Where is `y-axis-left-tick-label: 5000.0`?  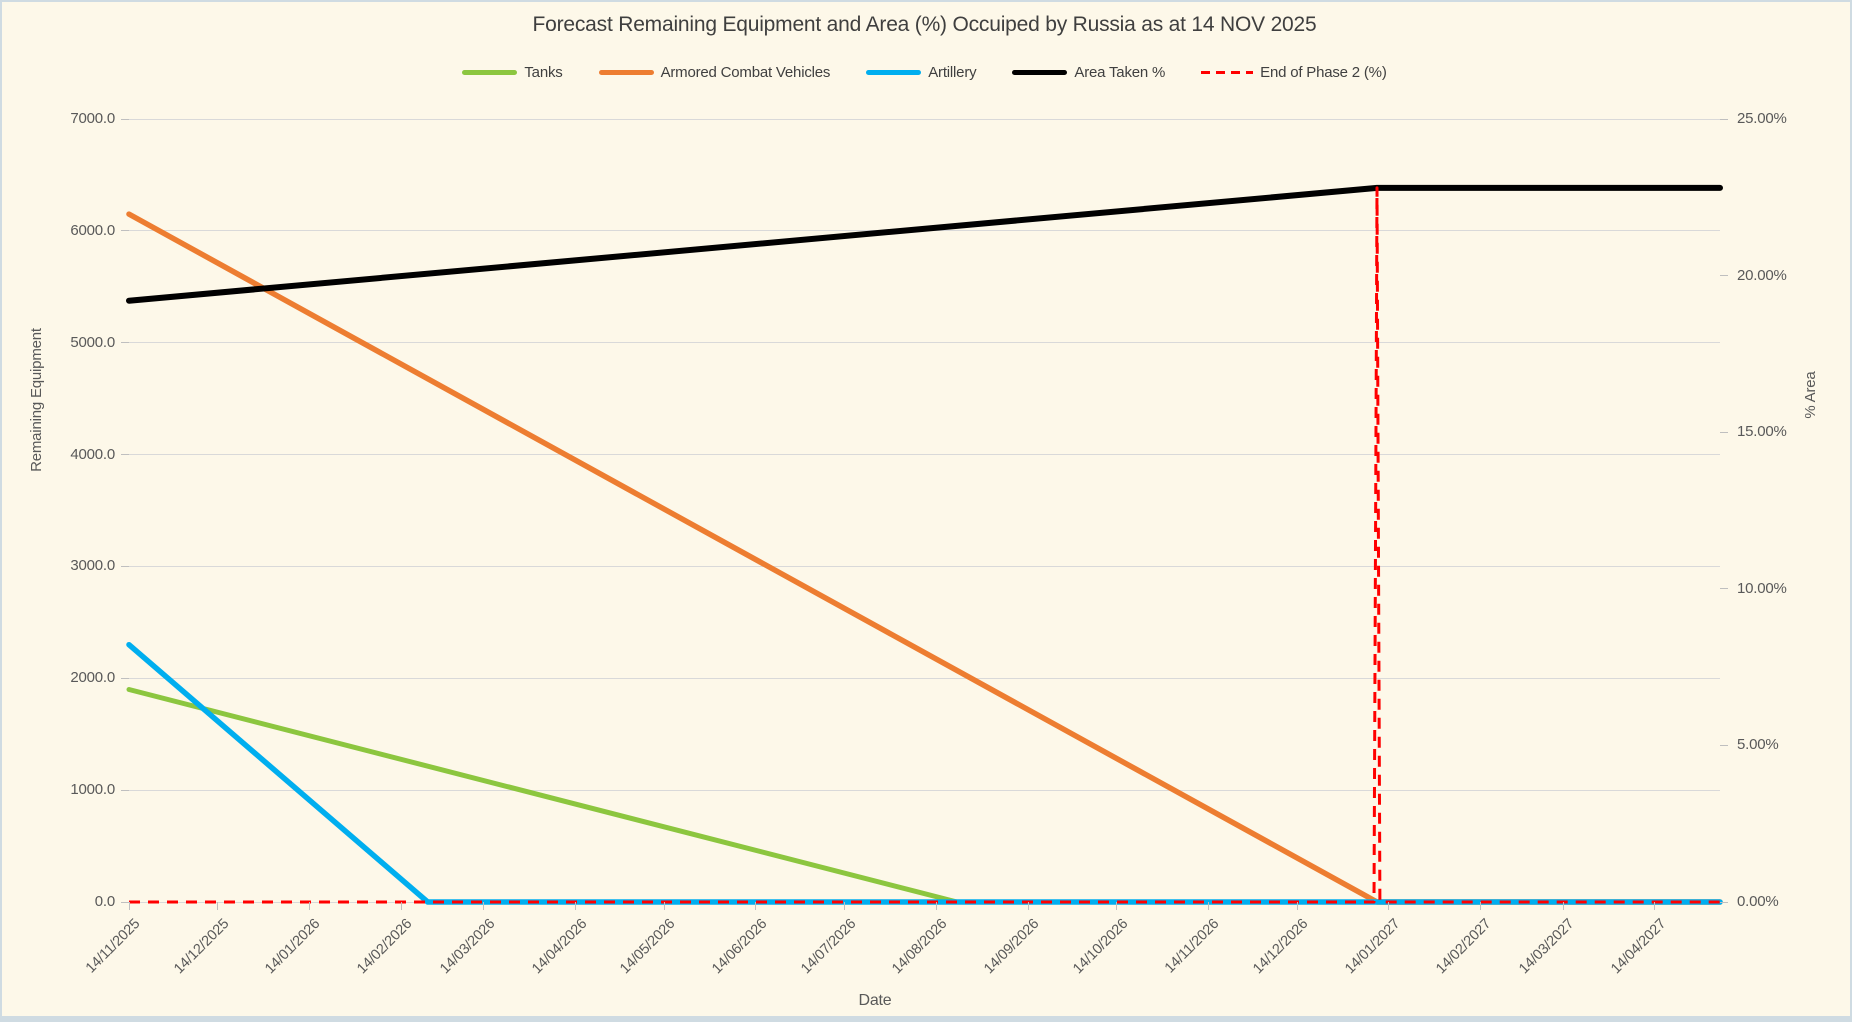
y-axis-left-tick-label: 5000.0 is located at coordinates (92, 342).